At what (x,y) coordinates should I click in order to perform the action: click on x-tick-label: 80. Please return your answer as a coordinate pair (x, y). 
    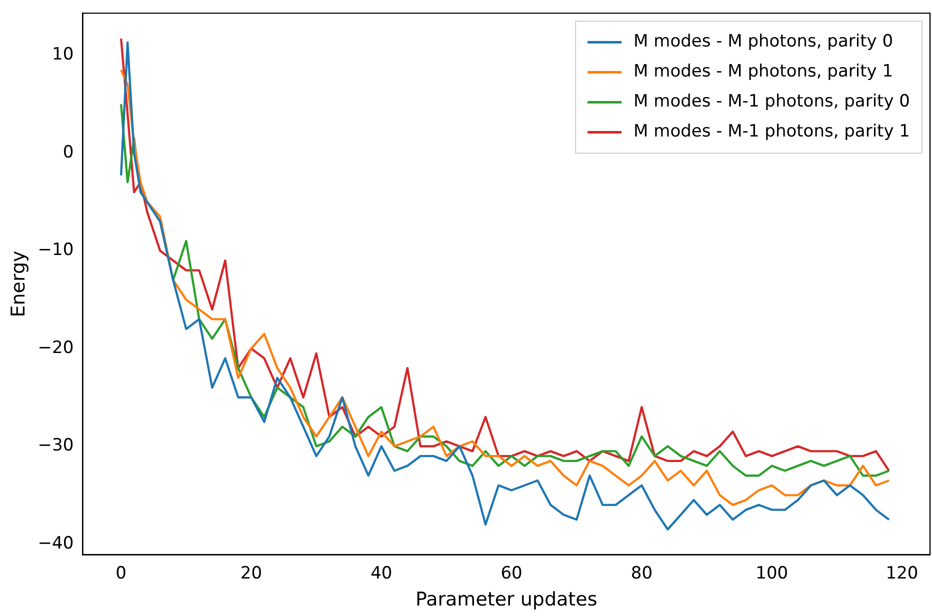
    Looking at the image, I should click on (641, 573).